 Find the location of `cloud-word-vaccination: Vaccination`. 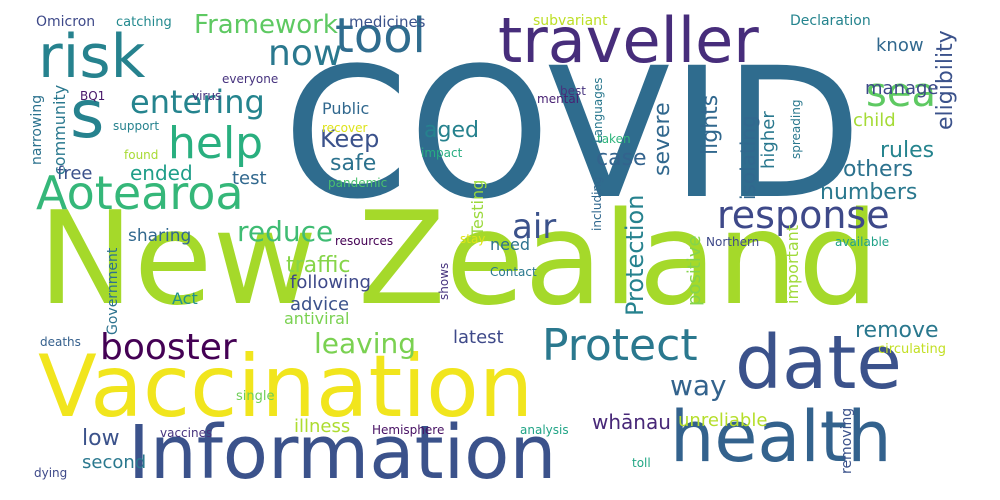

cloud-word-vaccination: Vaccination is located at coordinates (286, 387).